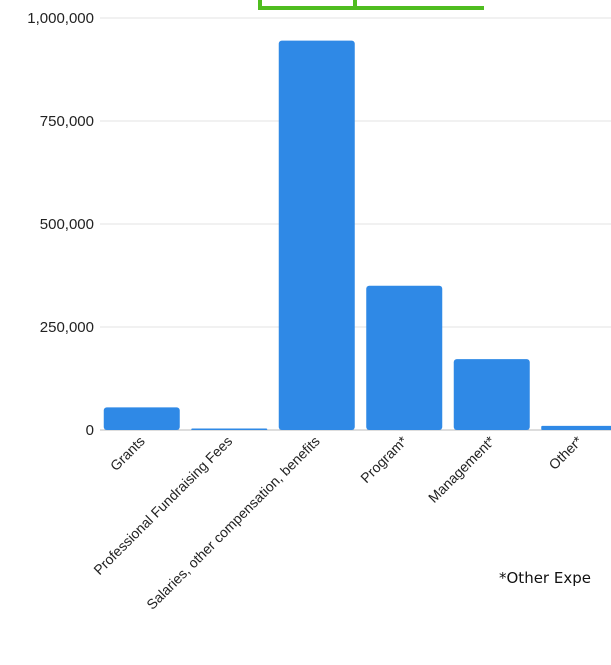 This screenshot has height=665, width=611. I want to click on y-axis: 0 250,000 500,000 750,000 1,000,000, so click(60, 224).